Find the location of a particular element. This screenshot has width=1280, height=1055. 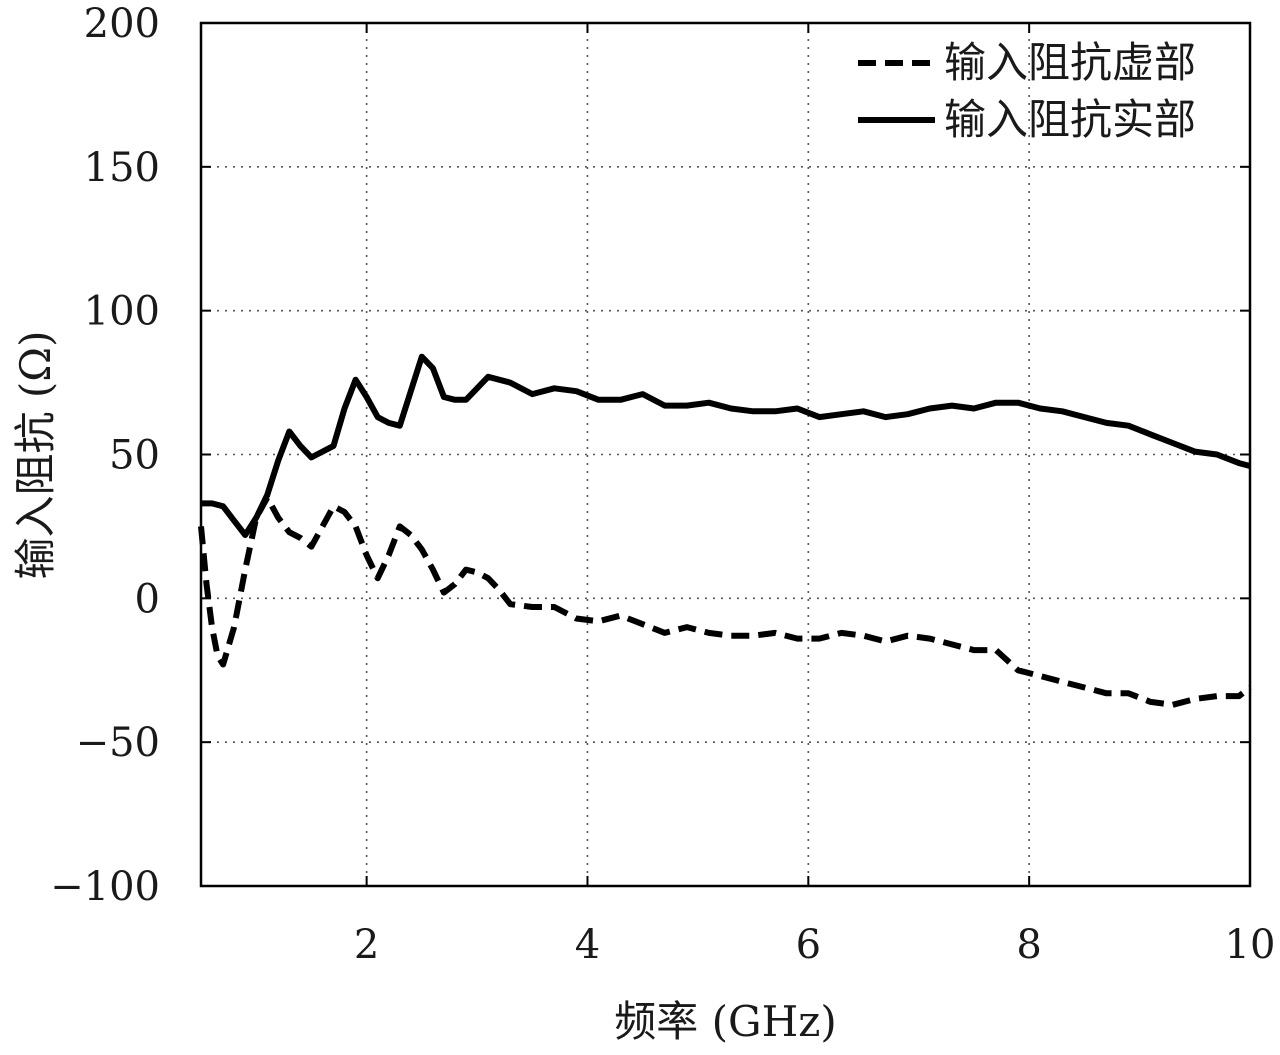

y-tick-label: −100 is located at coordinates (105, 887).